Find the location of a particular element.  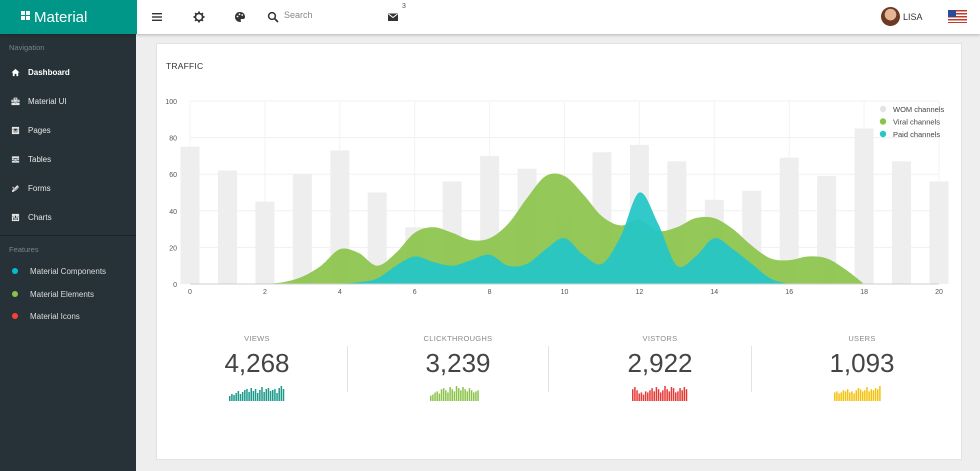

legend-label: WOM channels is located at coordinates (919, 109).